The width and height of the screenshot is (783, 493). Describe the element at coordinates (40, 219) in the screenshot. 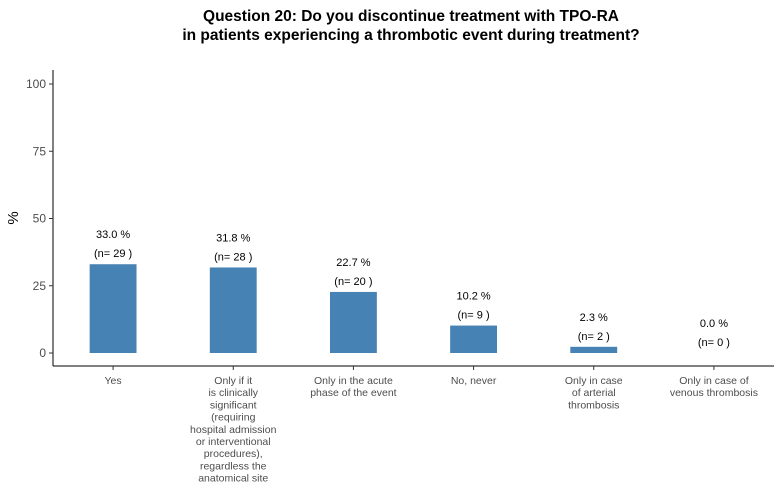

I see `y-tick-label: 50` at that location.